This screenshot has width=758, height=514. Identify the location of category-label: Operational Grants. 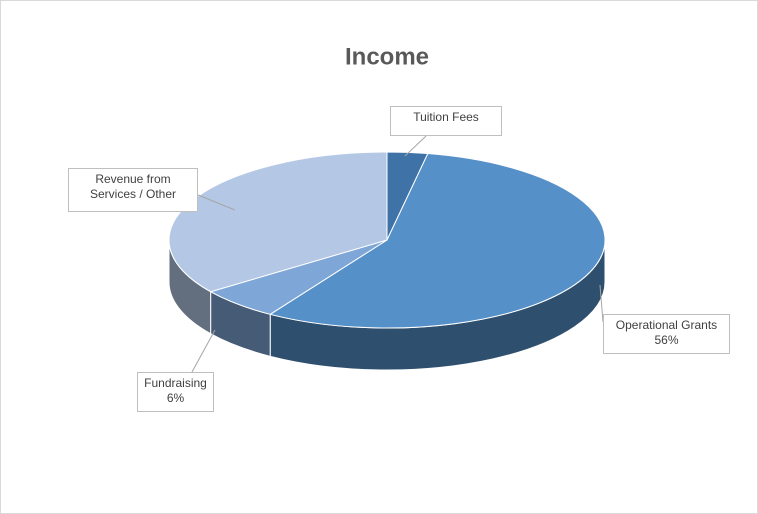
(666, 325).